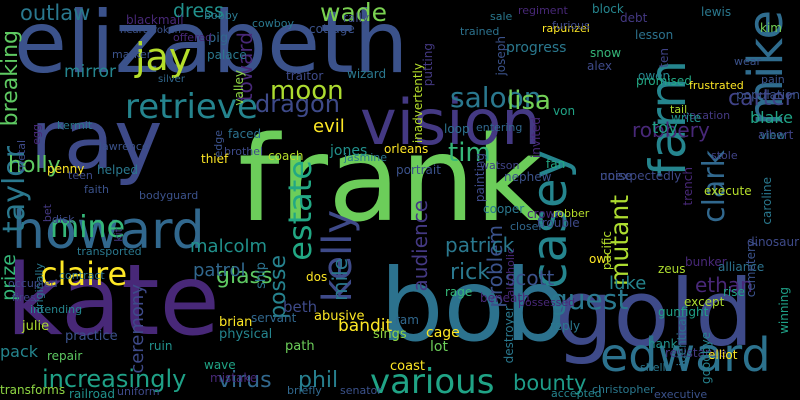 The height and width of the screenshot is (400, 800). I want to click on cloud-word: blackmail, so click(155, 20).